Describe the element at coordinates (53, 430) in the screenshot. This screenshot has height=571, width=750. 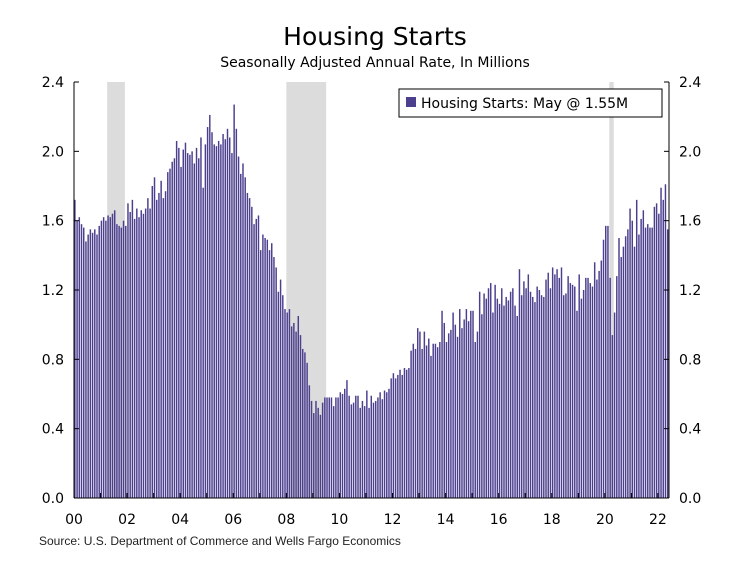
I see `y-tick-label-left: 0.4` at that location.